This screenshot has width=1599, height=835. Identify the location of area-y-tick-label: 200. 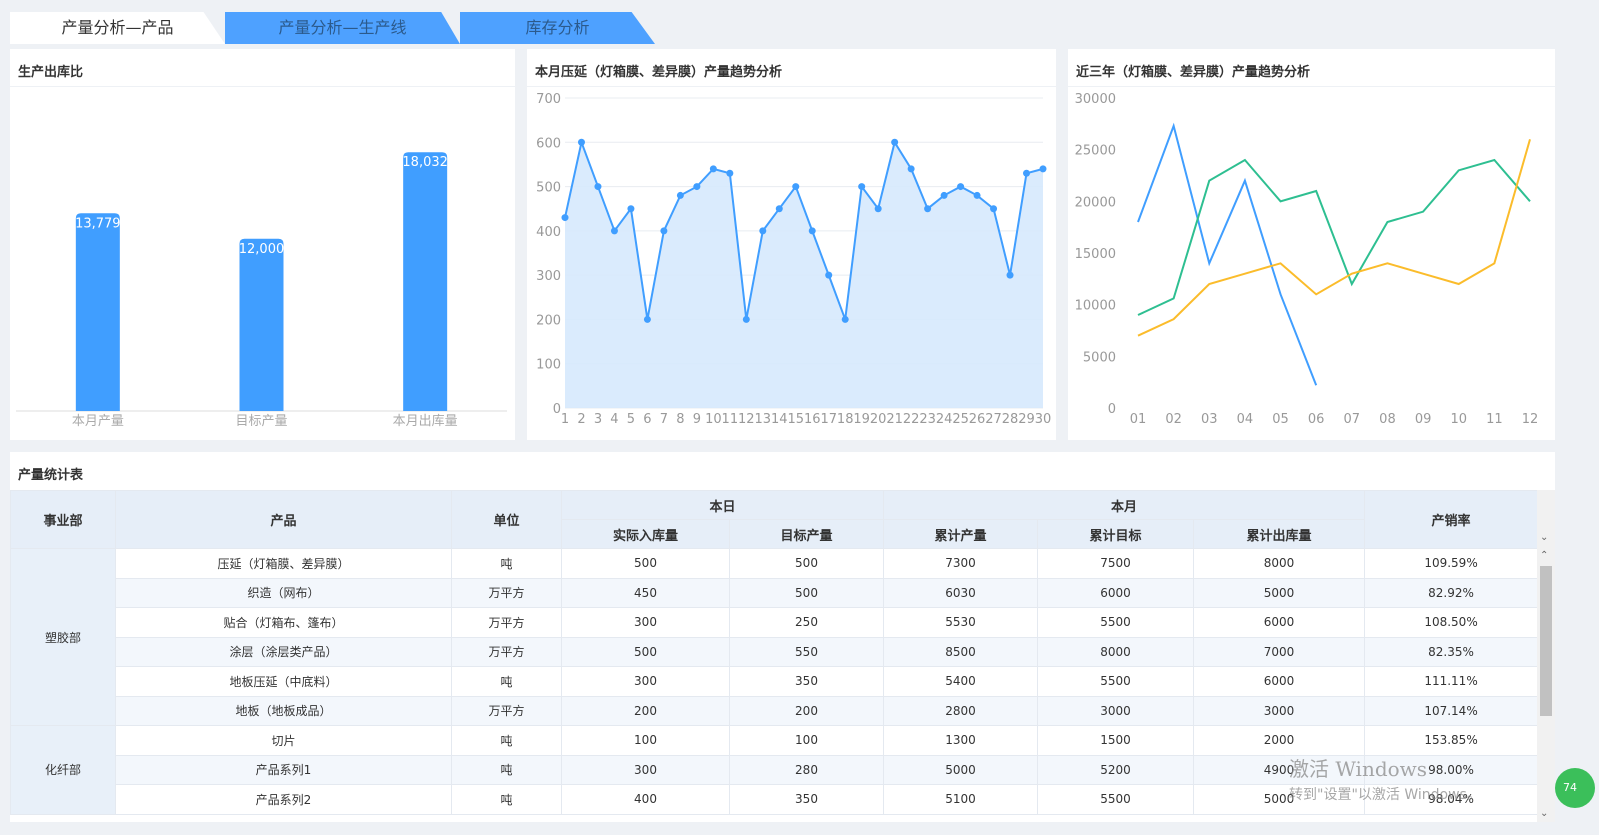
(548, 320).